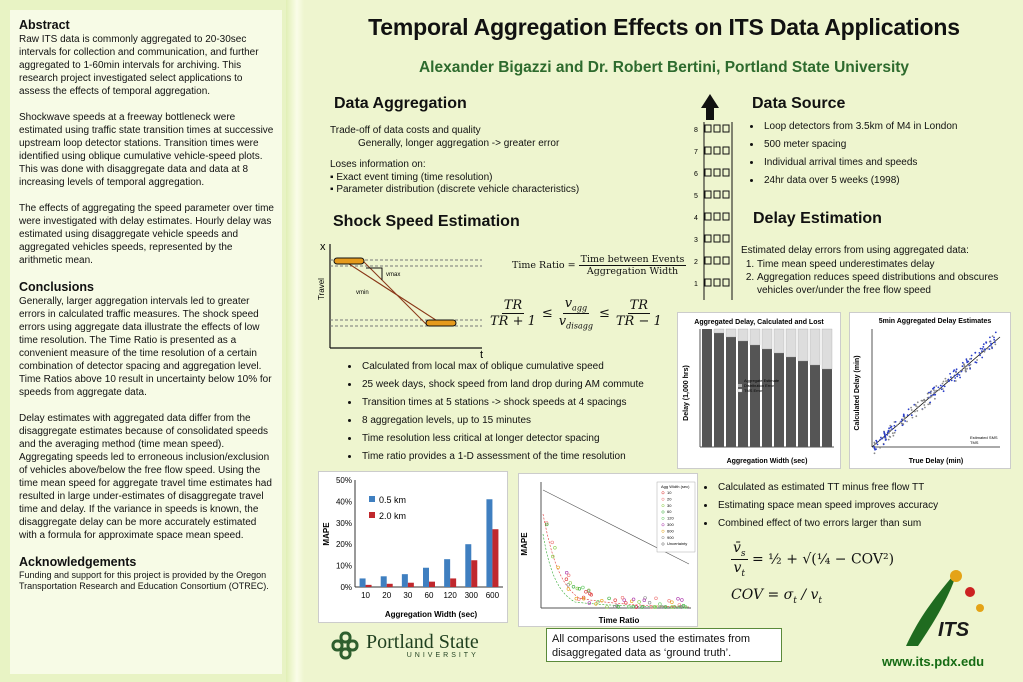 This screenshot has height=682, width=1023. What do you see at coordinates (365, 595) in the screenshot?
I see `mape-xtick: 10` at bounding box center [365, 595].